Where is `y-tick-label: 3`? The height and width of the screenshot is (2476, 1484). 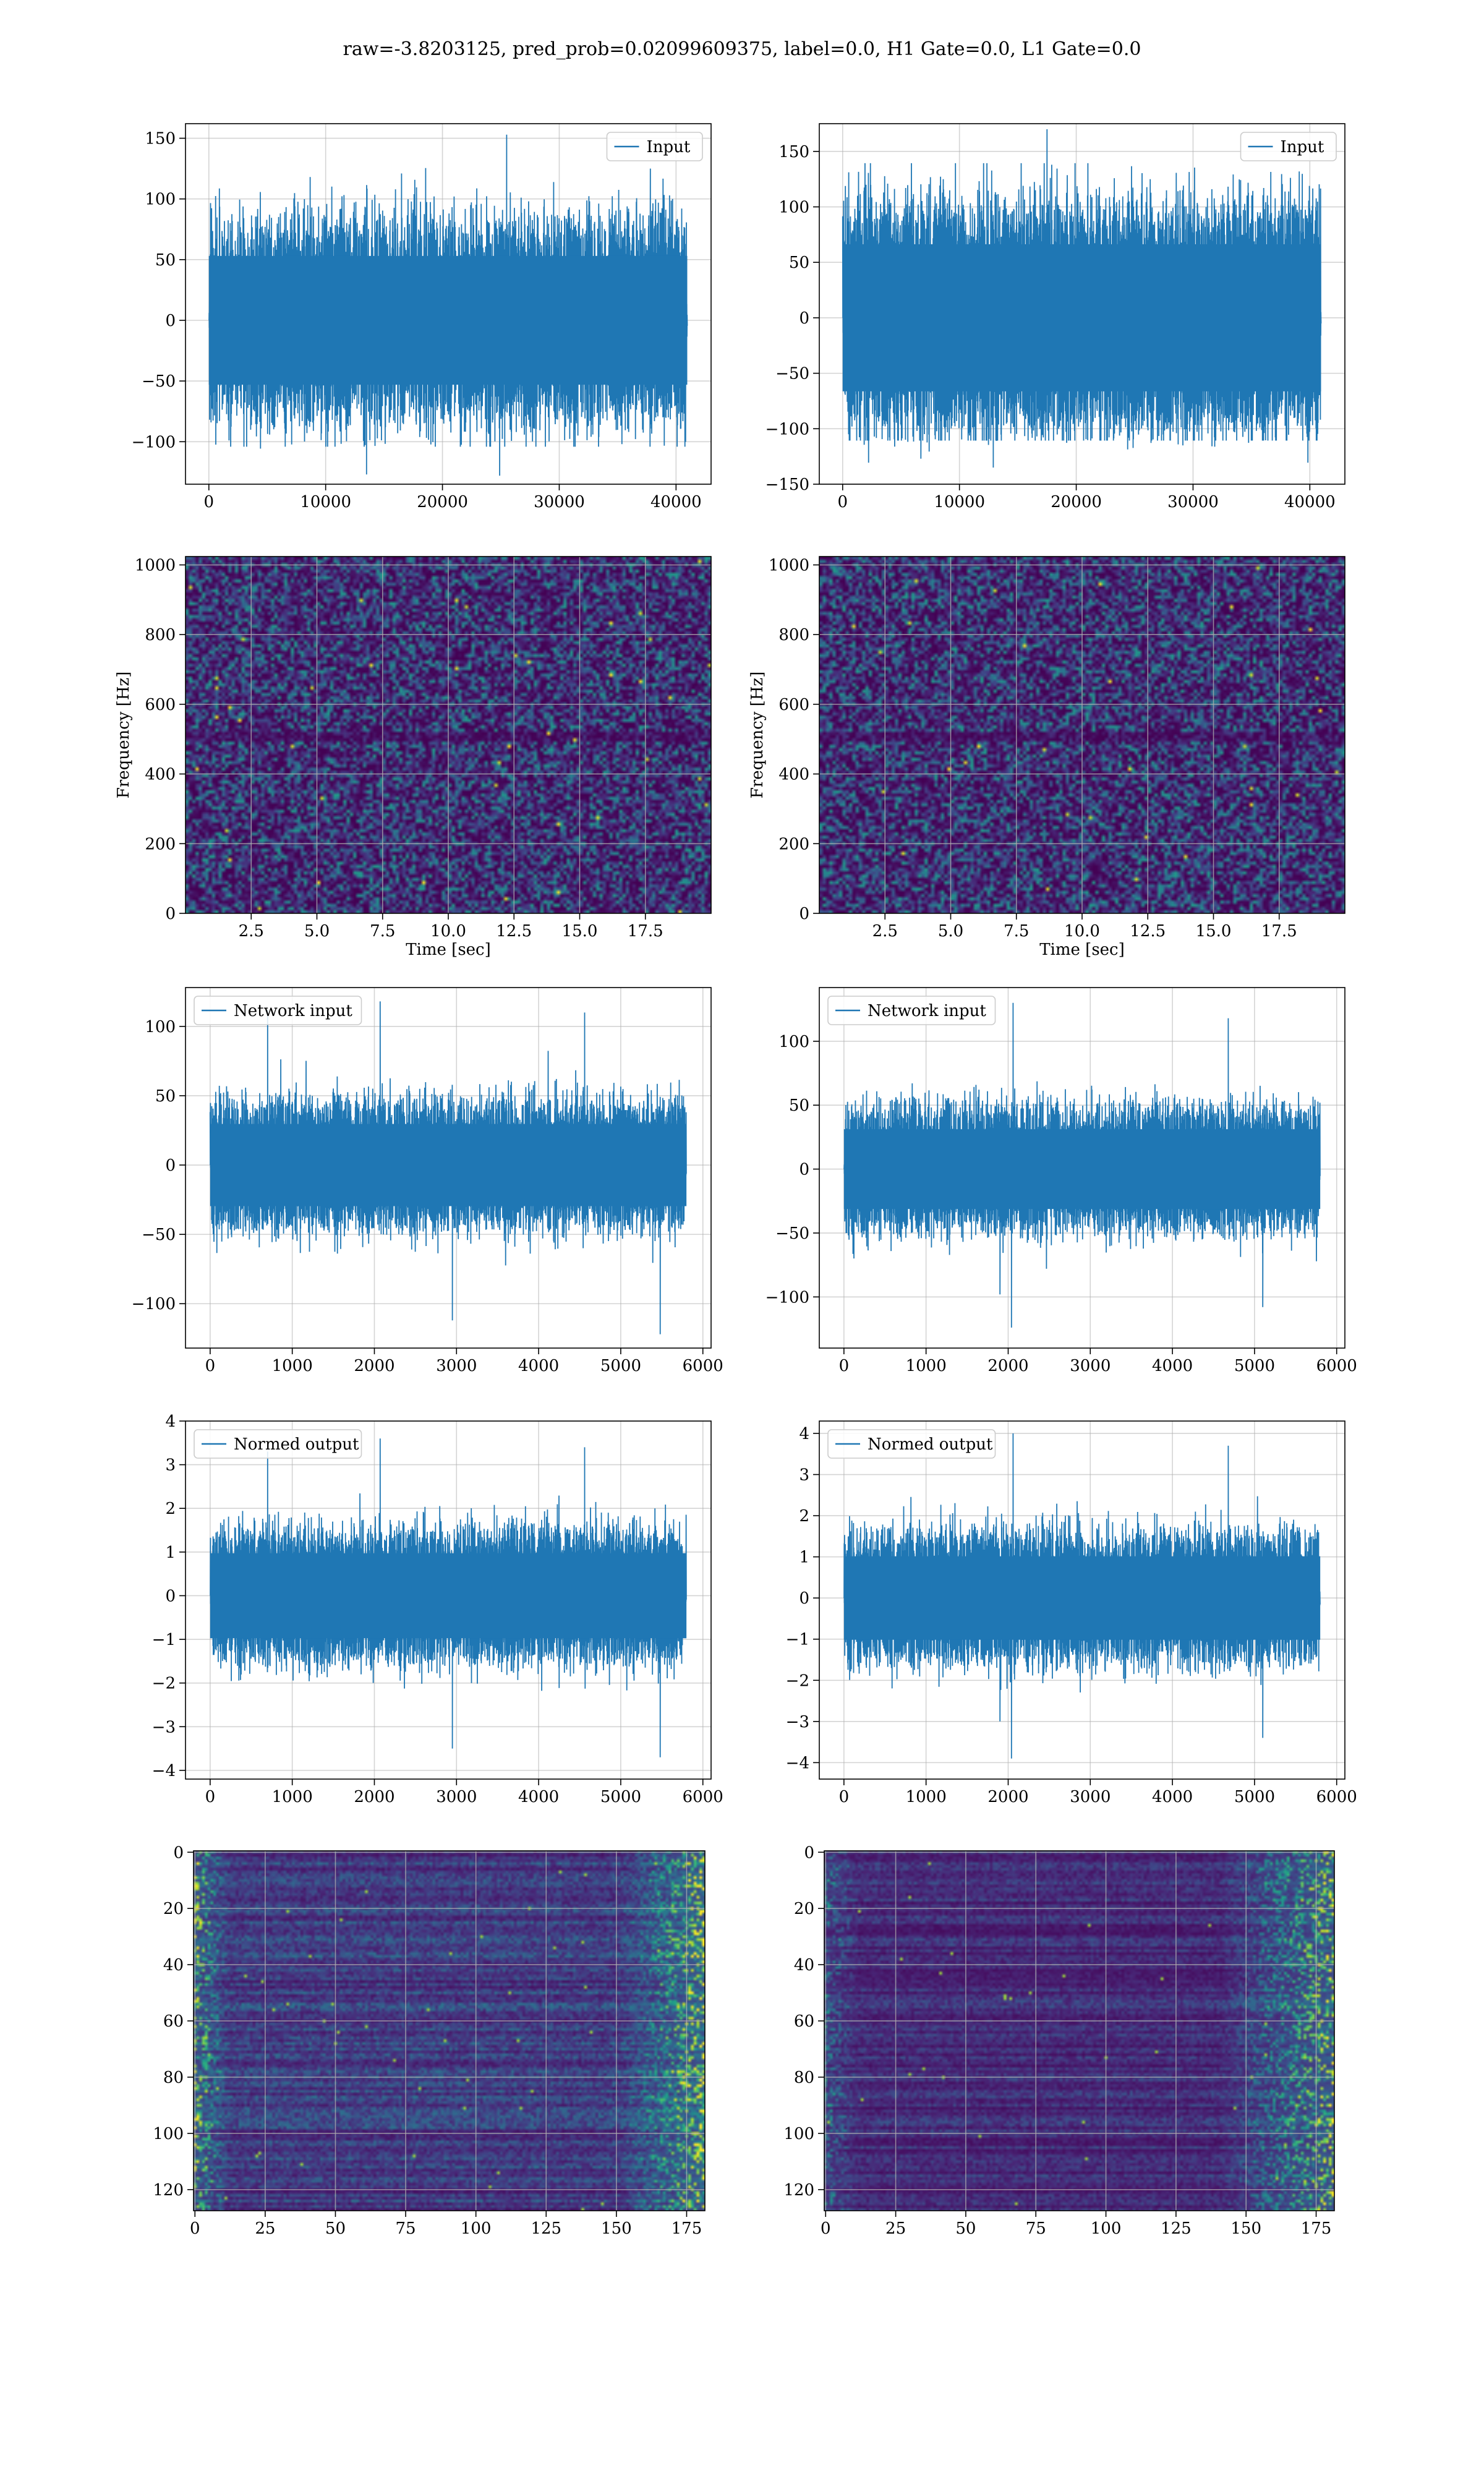
y-tick-label: 3 is located at coordinates (170, 1465).